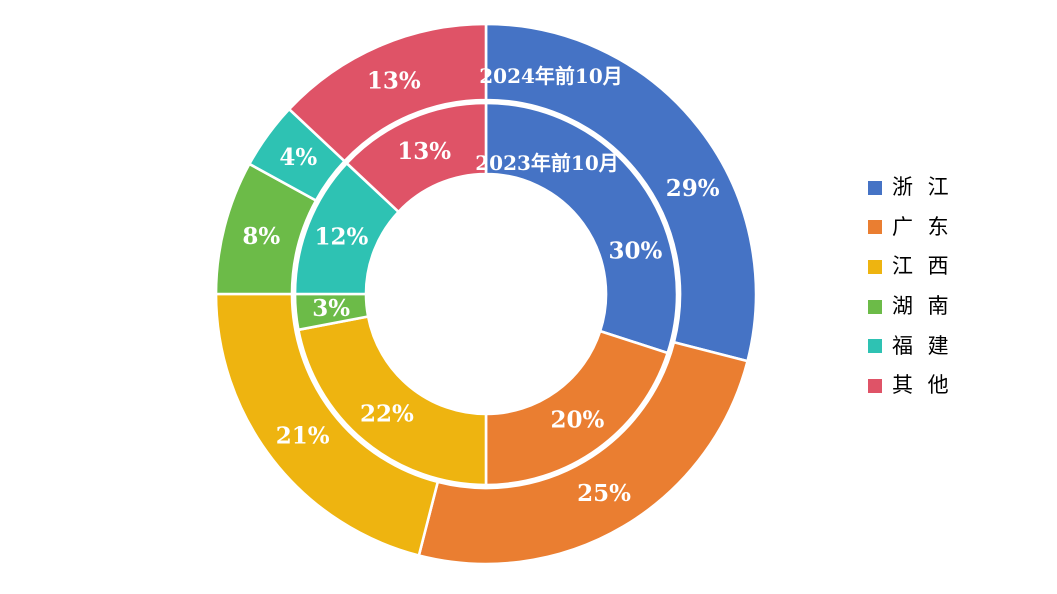 The width and height of the screenshot is (1057, 594). I want to click on slice-label-inner-湖南: 3%, so click(331, 308).